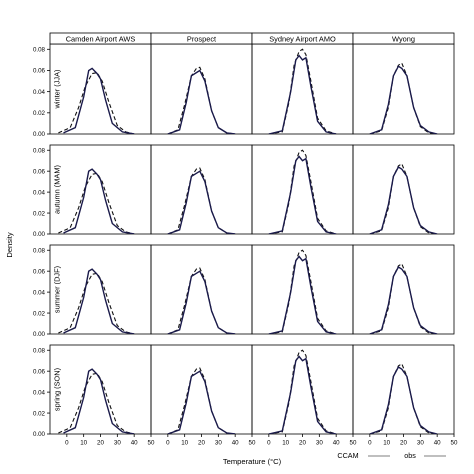  I want to click on column-strip-label: Sydney Airport AMO, so click(302, 38).